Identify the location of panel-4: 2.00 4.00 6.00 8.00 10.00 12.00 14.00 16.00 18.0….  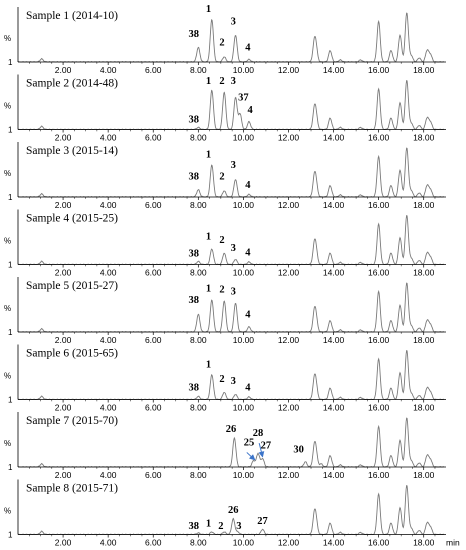
(225, 243).